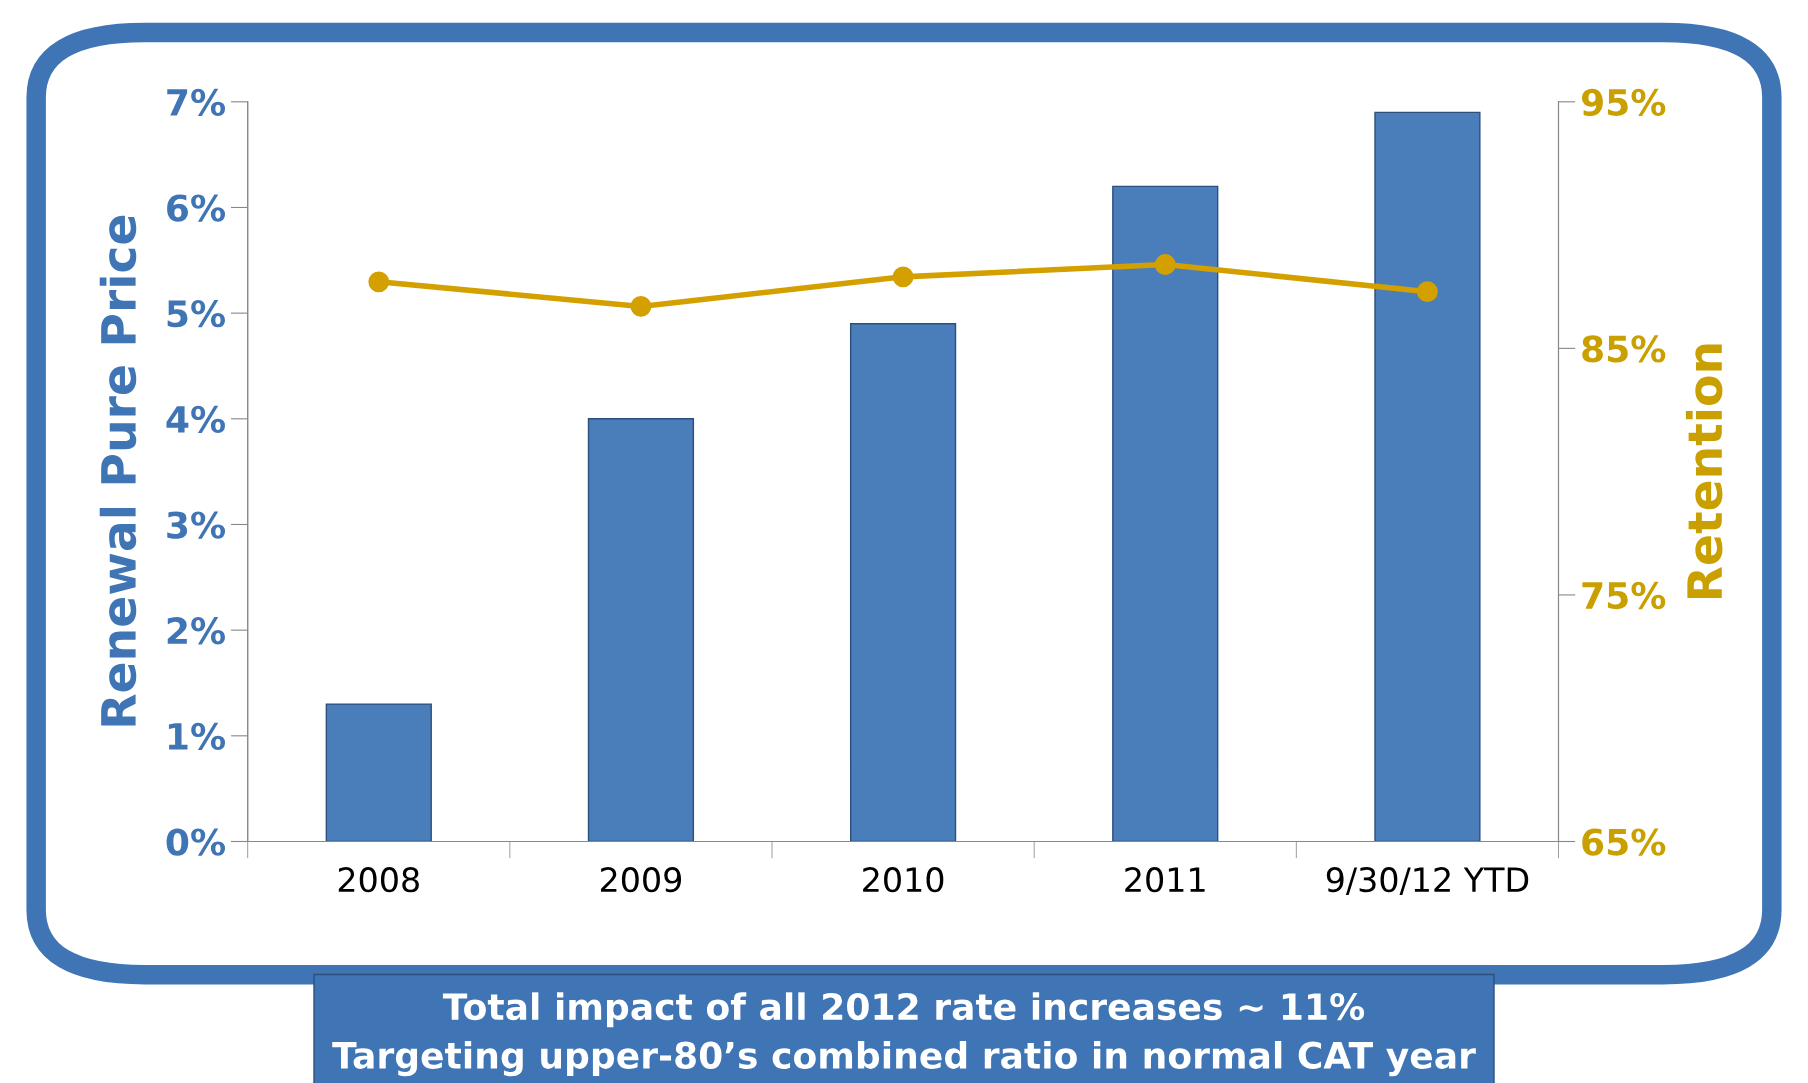  Describe the element at coordinates (378, 880) in the screenshot. I see `x-tick-label: 2008` at that location.